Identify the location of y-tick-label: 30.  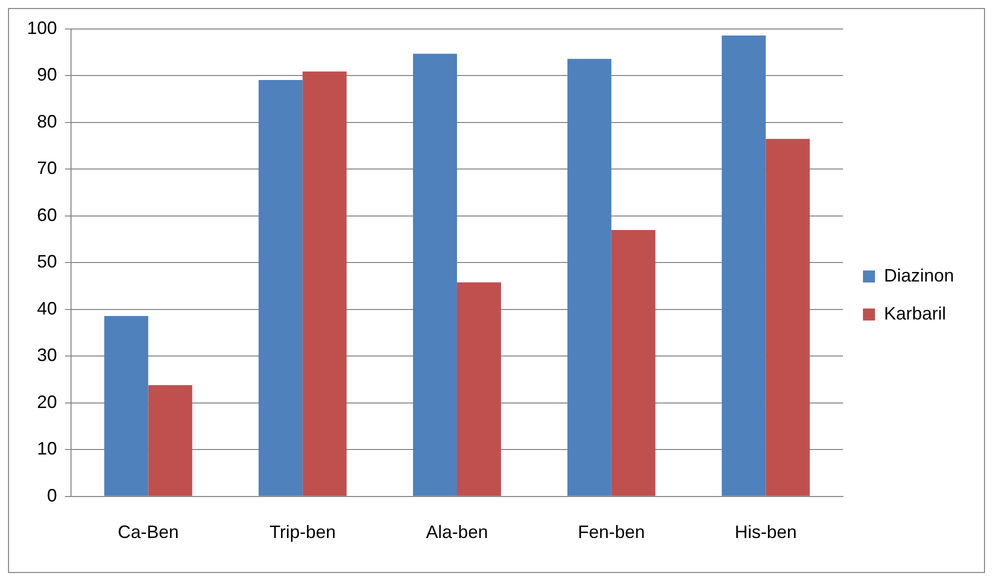
(47, 355).